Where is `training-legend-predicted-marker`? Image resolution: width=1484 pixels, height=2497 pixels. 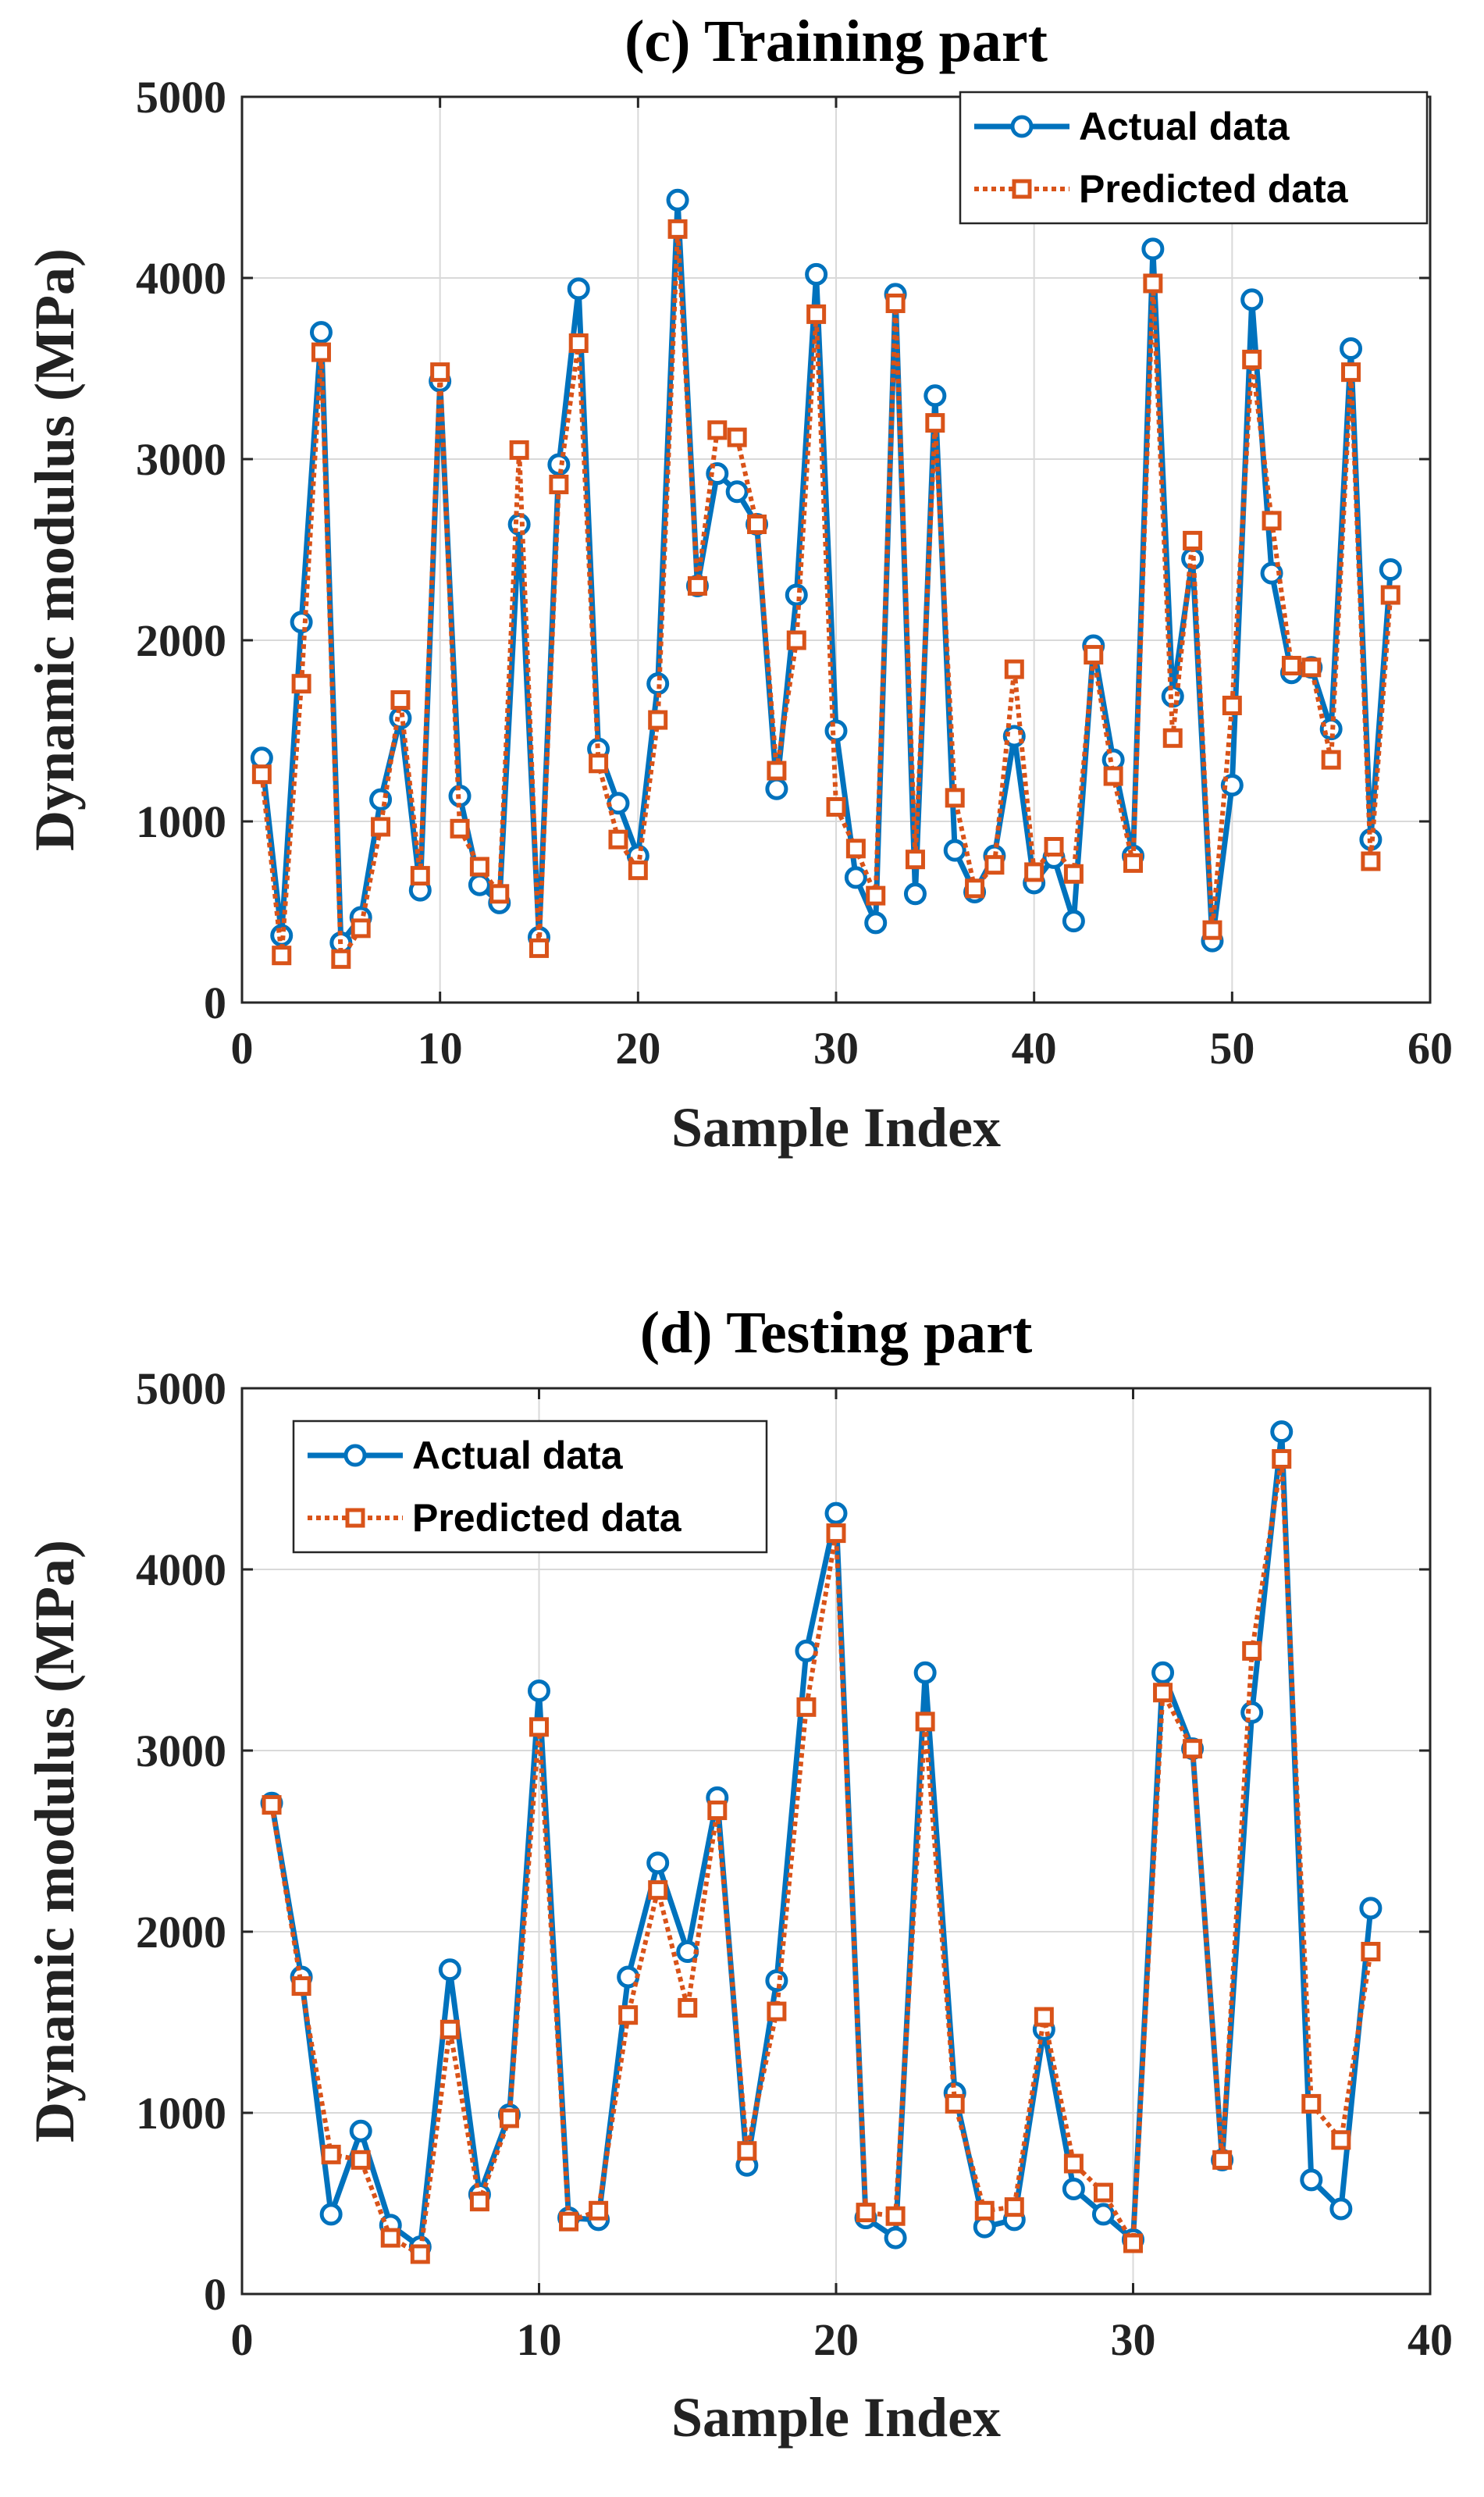
training-legend-predicted-marker is located at coordinates (1022, 189).